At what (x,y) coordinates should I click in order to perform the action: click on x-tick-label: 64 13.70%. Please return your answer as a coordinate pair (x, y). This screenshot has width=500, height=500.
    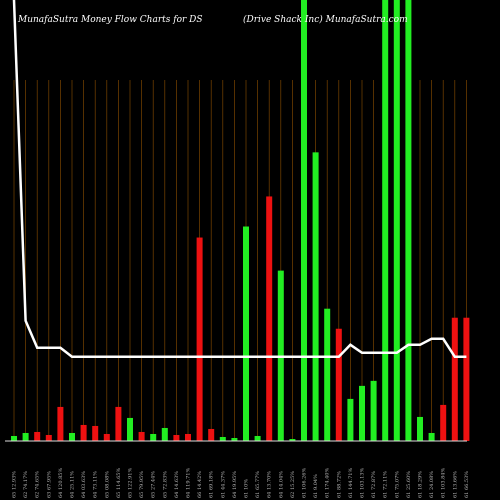
    Looking at the image, I should click on (270, 484).